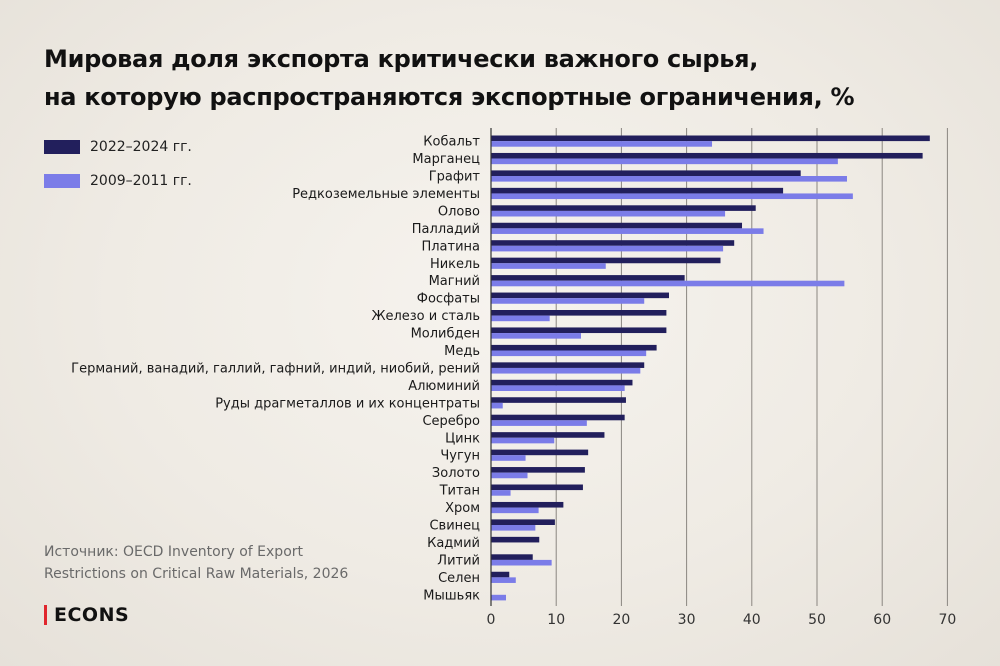  I want to click on category-label-9: Фосфаты, so click(448, 299).